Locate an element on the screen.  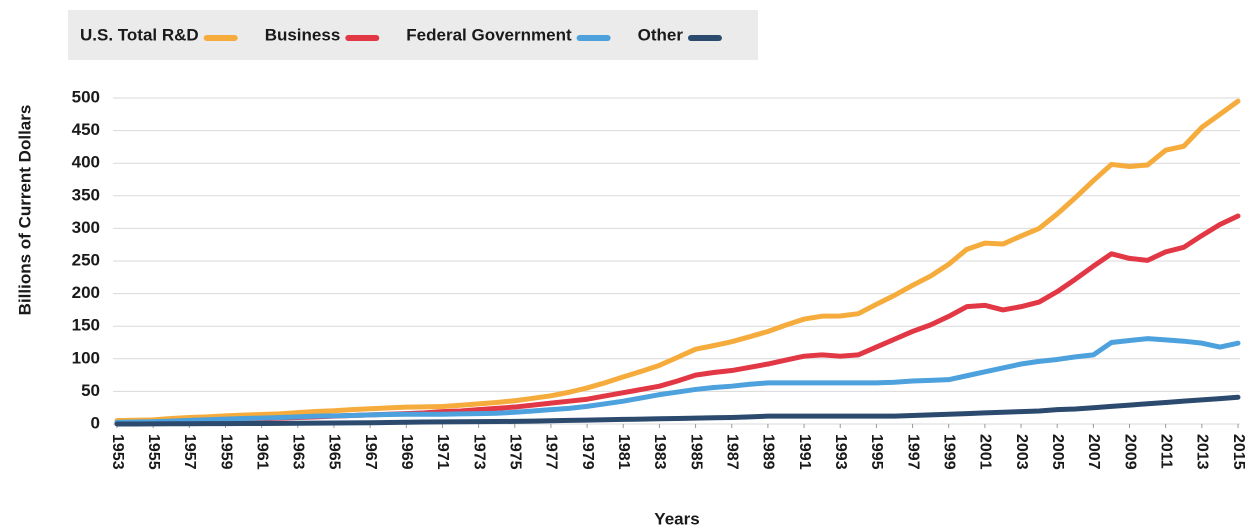
x-tick-label: 1977 is located at coordinates (551, 452).